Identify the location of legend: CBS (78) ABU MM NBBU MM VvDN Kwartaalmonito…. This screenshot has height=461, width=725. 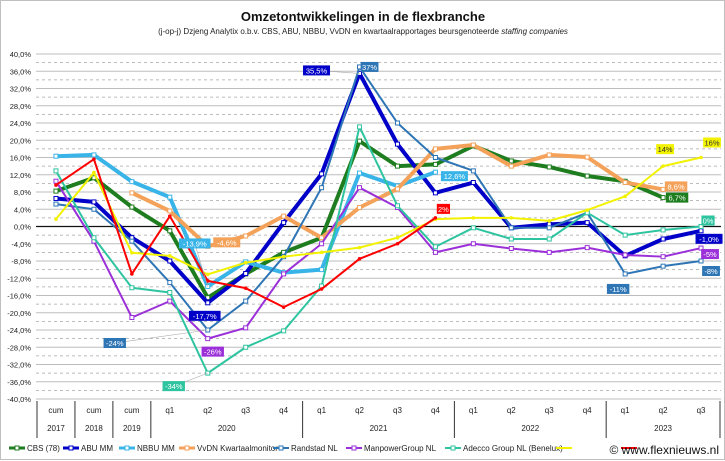
(323, 448).